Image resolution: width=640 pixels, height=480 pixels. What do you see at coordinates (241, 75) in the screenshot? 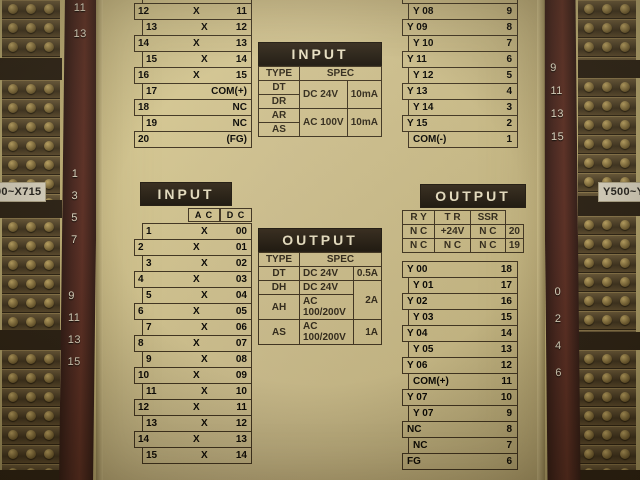
I see `terminal-label: 15` at bounding box center [241, 75].